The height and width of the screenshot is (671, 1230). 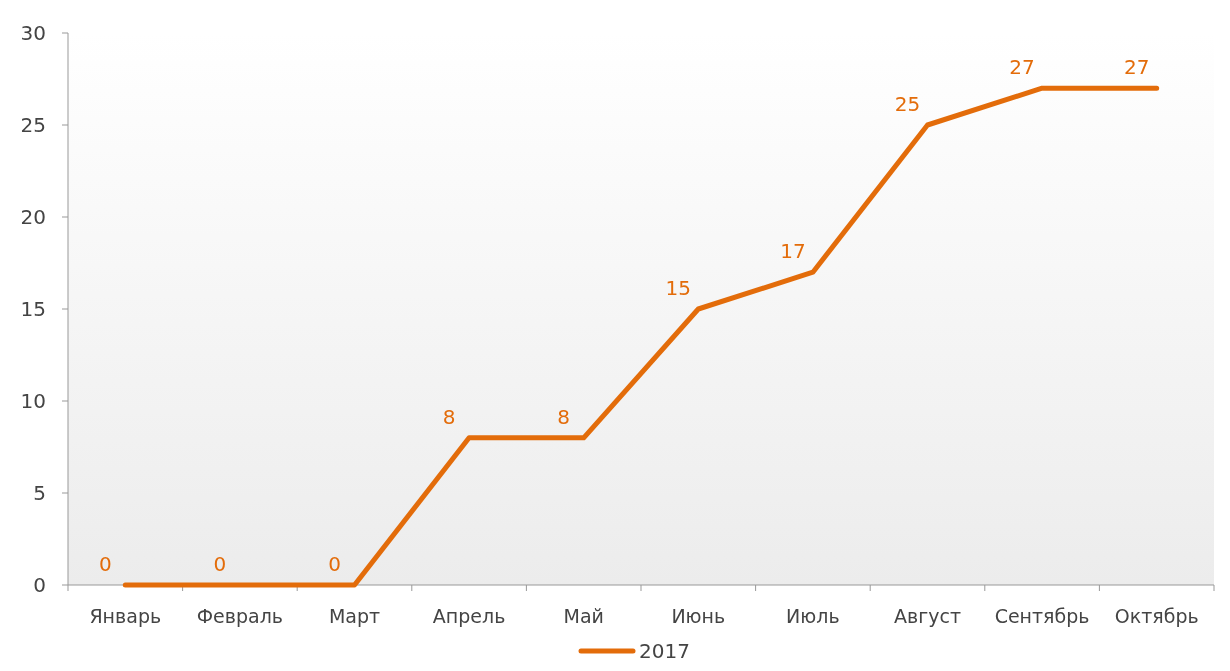 What do you see at coordinates (583, 616) in the screenshot?
I see `x-tick-label: Май` at bounding box center [583, 616].